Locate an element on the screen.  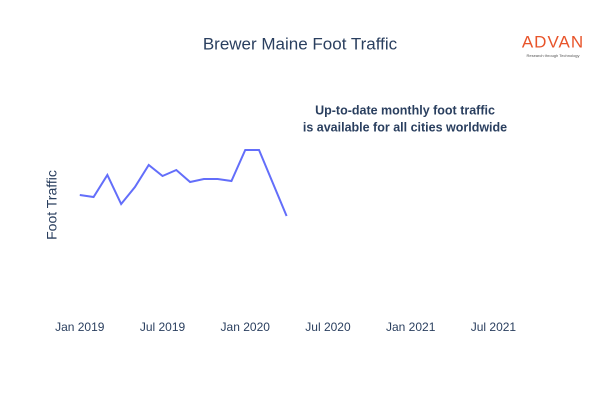
line is located at coordinates (183, 183).